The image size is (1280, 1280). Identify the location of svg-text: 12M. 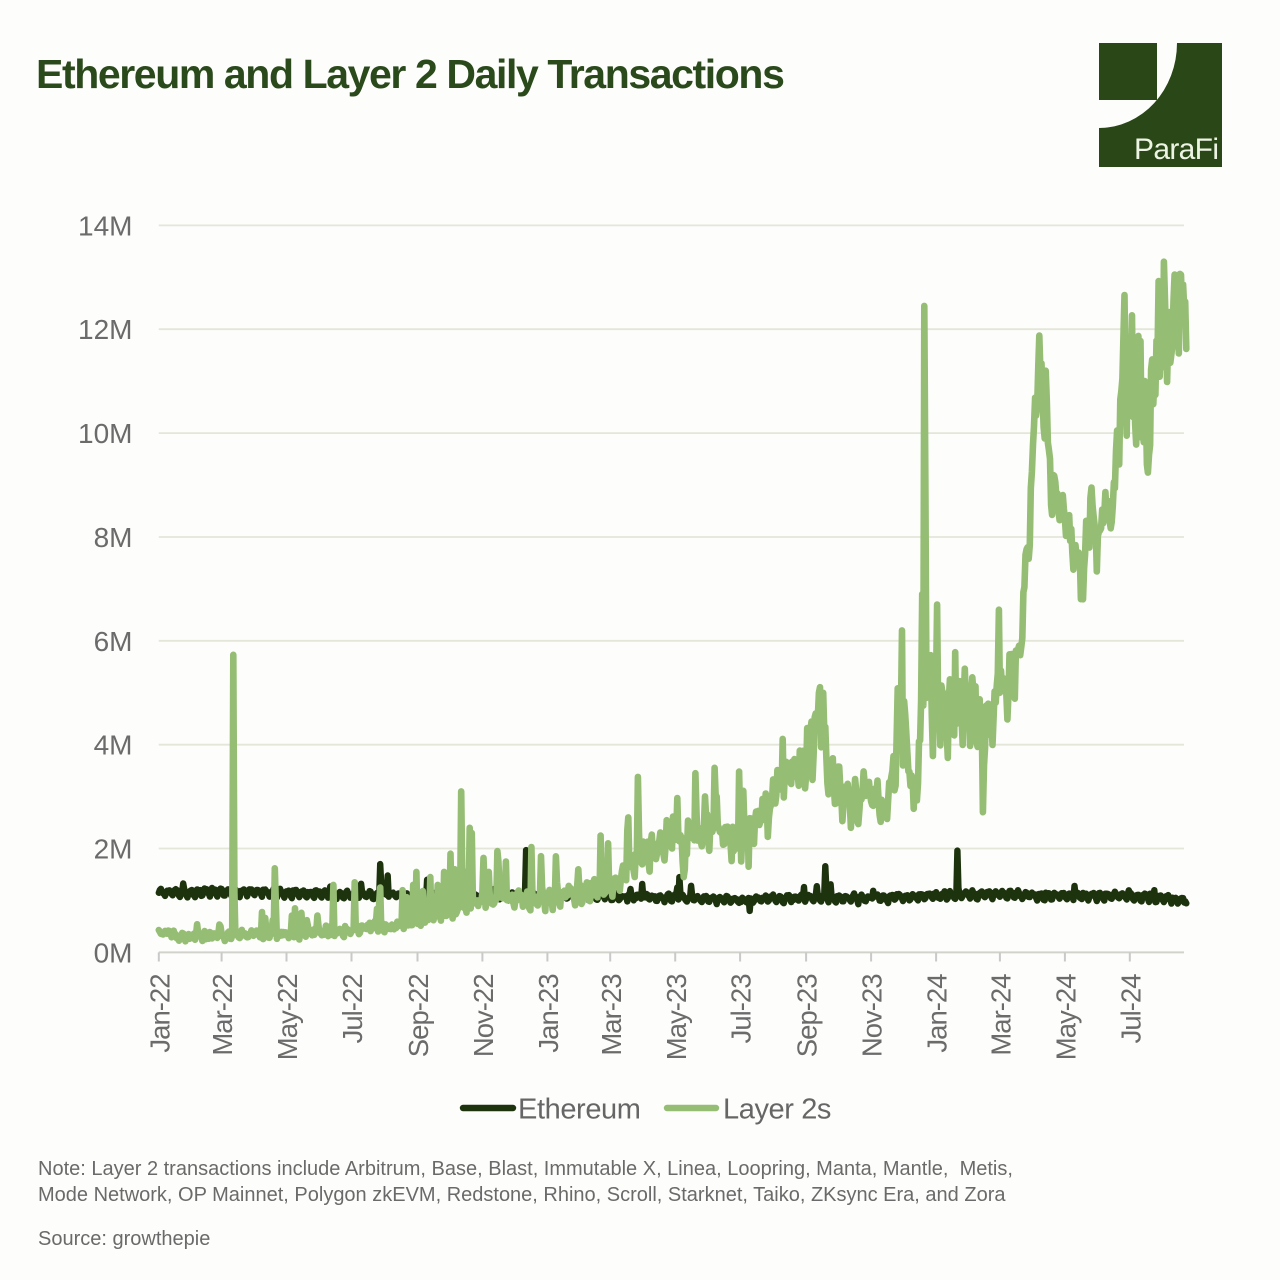
(105, 329).